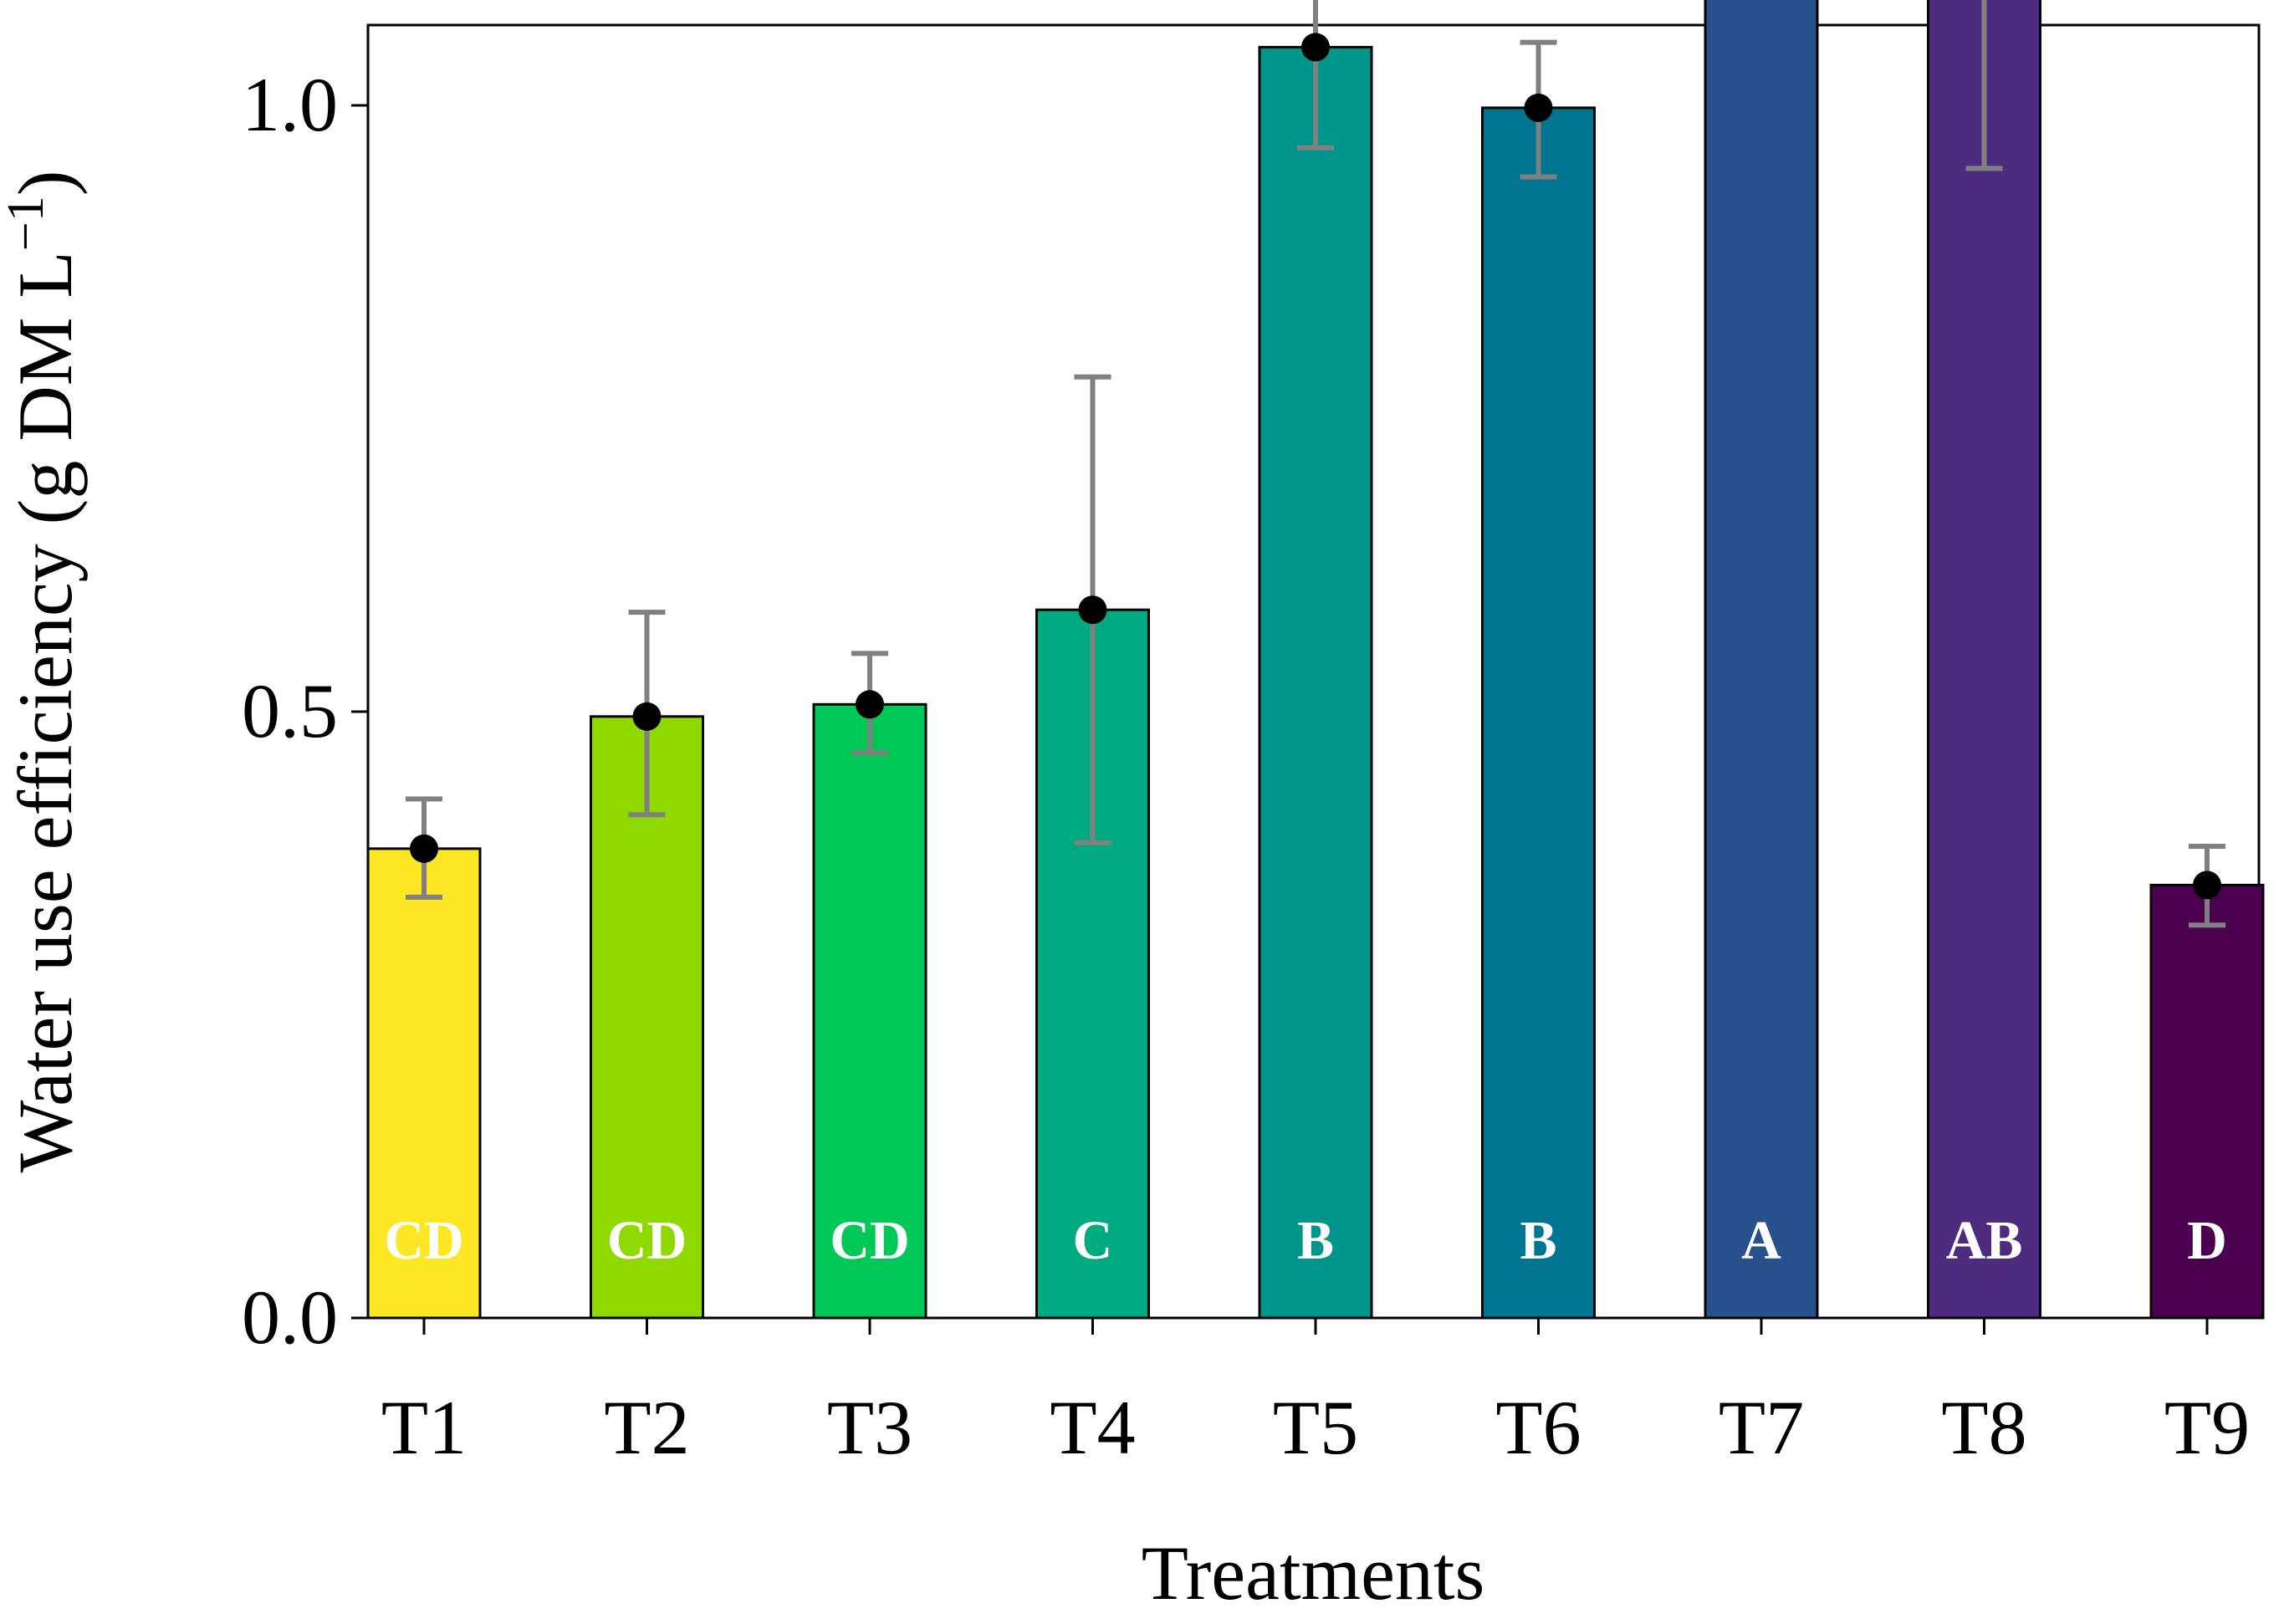 The width and height of the screenshot is (2284, 1624). Describe the element at coordinates (1316, 682) in the screenshot. I see `bar-t5` at that location.